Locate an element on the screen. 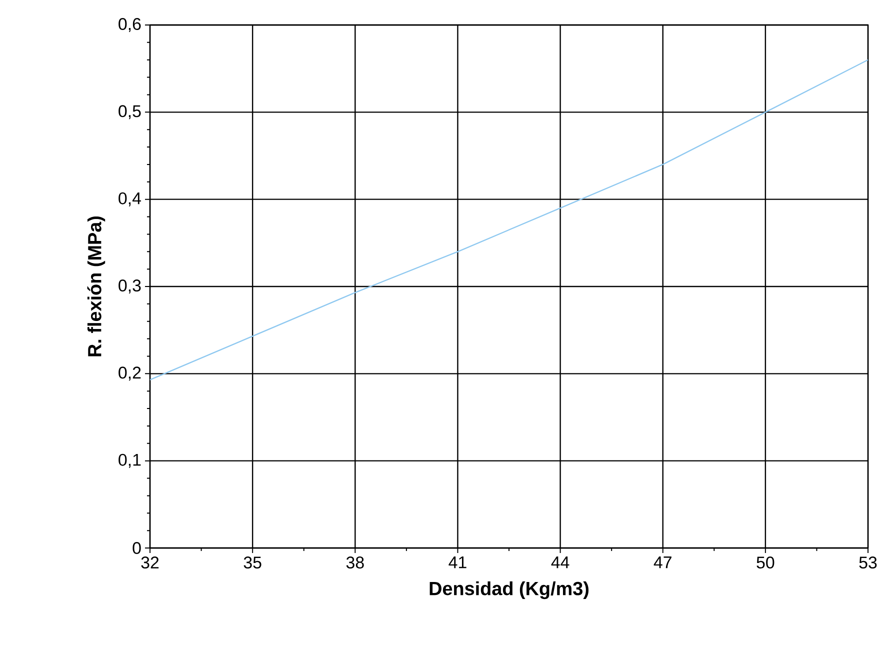  x-tick-label: 35 is located at coordinates (253, 562).